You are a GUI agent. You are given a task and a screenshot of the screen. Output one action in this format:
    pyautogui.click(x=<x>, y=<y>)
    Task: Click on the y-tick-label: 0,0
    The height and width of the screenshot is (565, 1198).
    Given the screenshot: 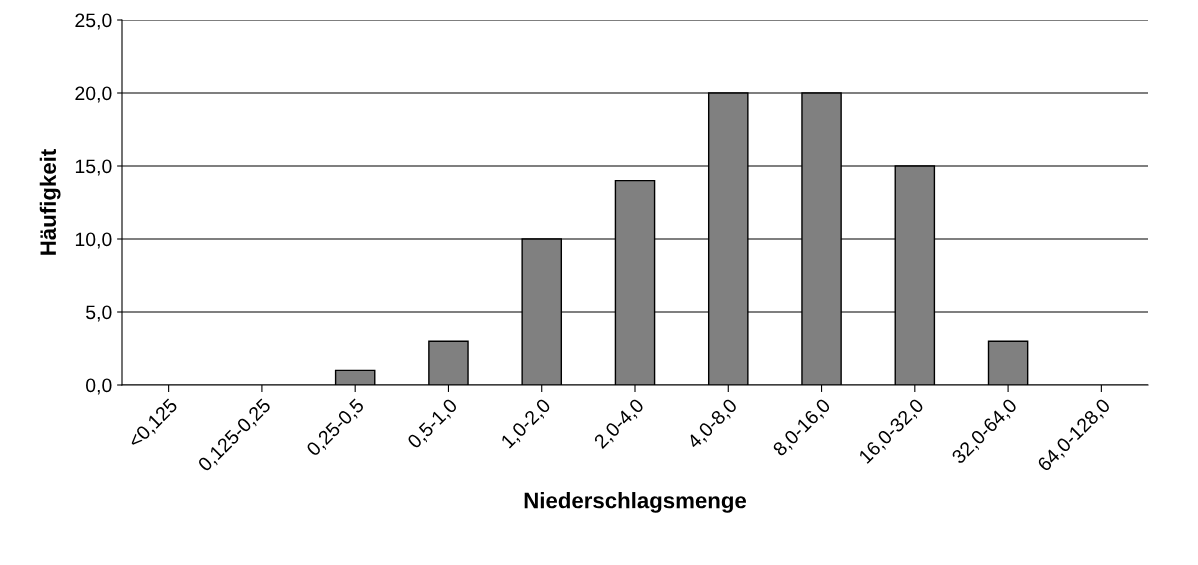 What is the action you would take?
    pyautogui.click(x=99, y=386)
    